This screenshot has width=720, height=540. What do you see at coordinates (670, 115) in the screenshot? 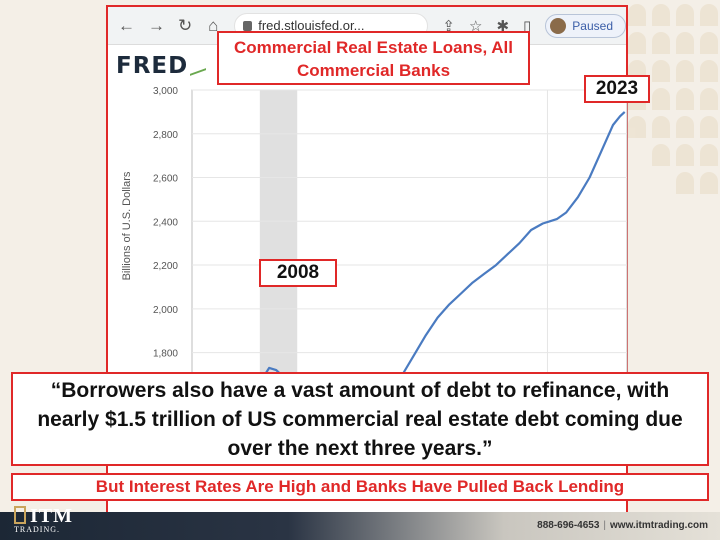
I see `decorative-pattern` at bounding box center [670, 115].